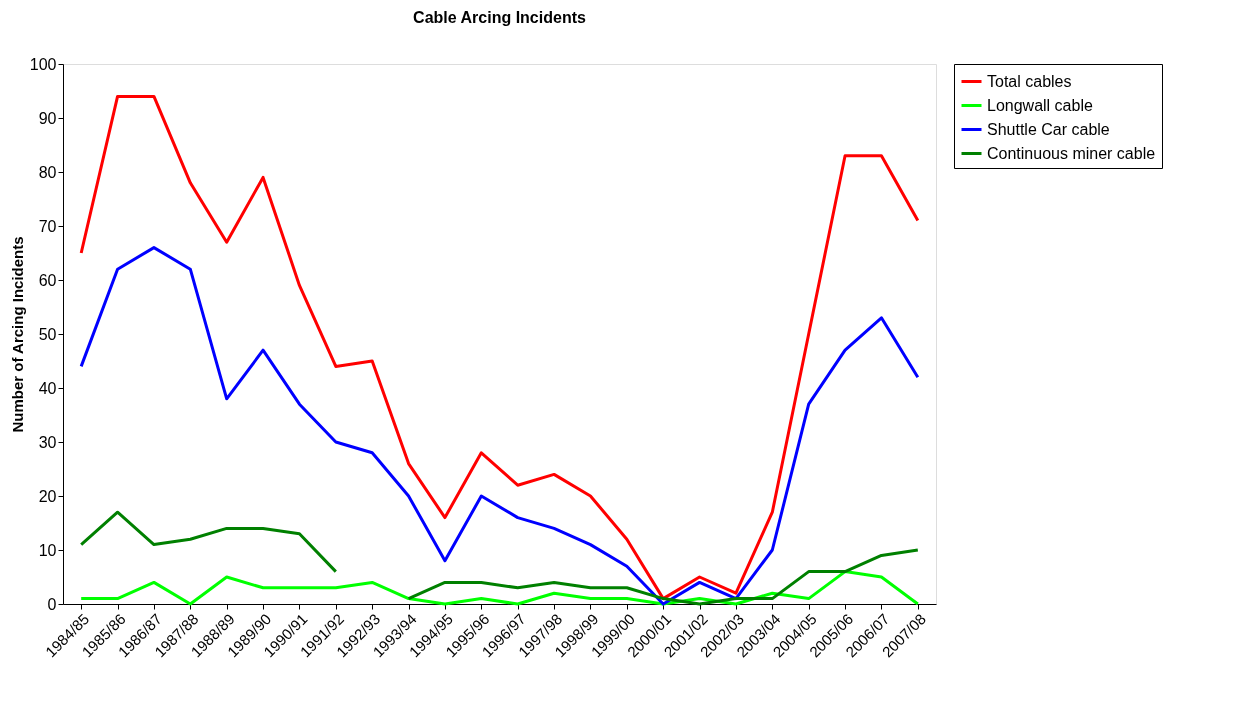  I want to click on y-tick-label: 90, so click(47, 118).